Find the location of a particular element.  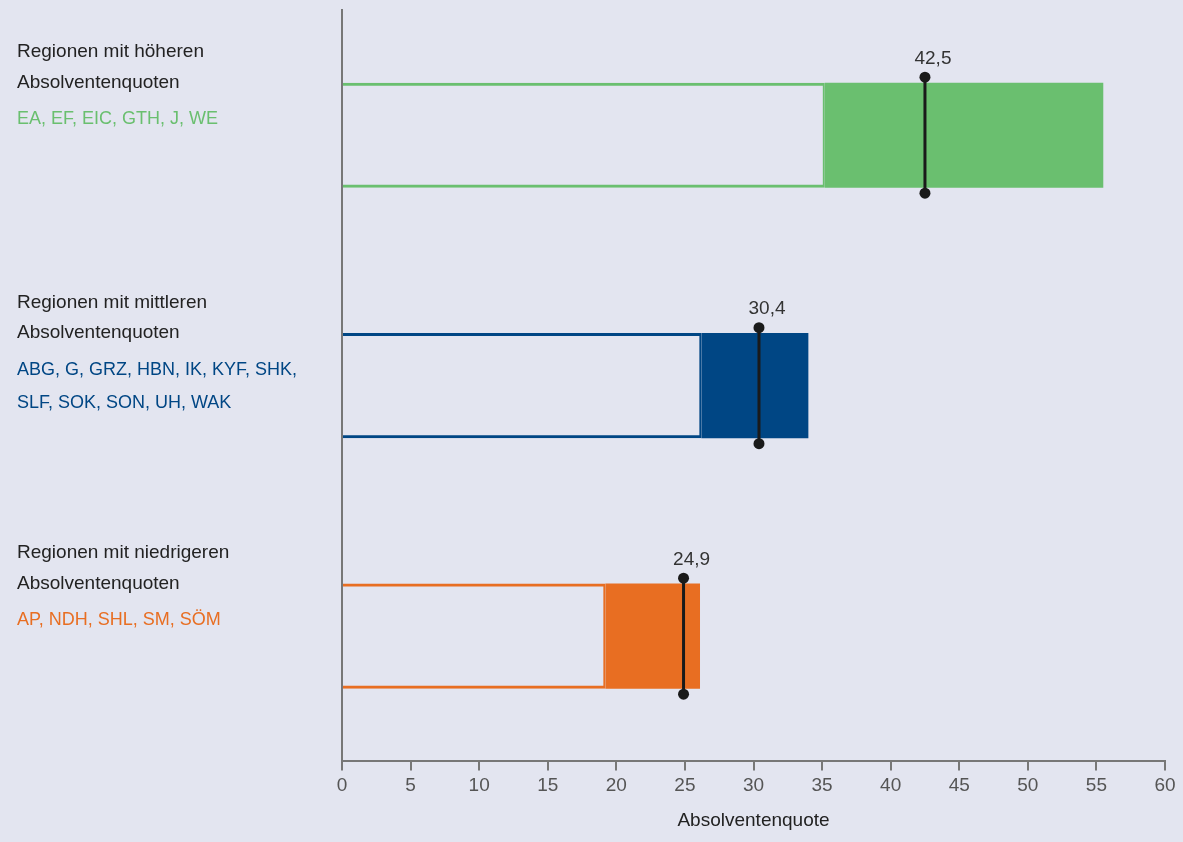

x-tick-label: 20 is located at coordinates (616, 785).